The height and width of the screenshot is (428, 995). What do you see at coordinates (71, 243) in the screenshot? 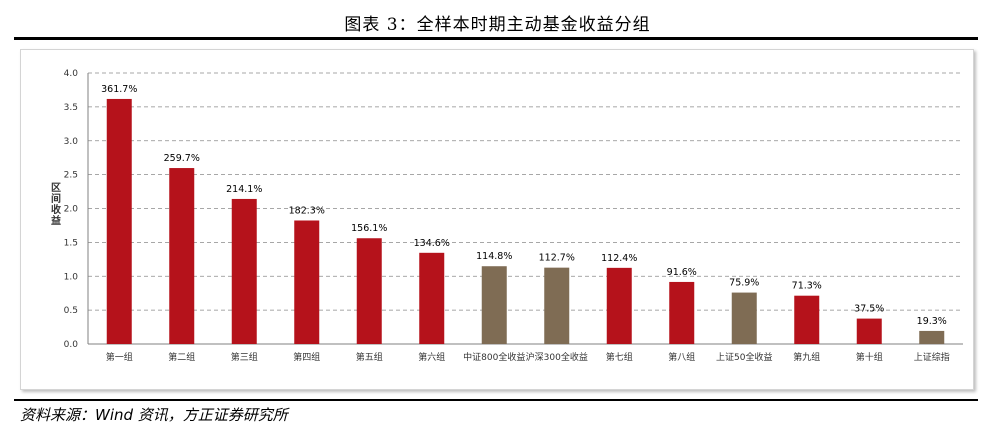
I see `y-tick-label-3: 1.5` at bounding box center [71, 243].